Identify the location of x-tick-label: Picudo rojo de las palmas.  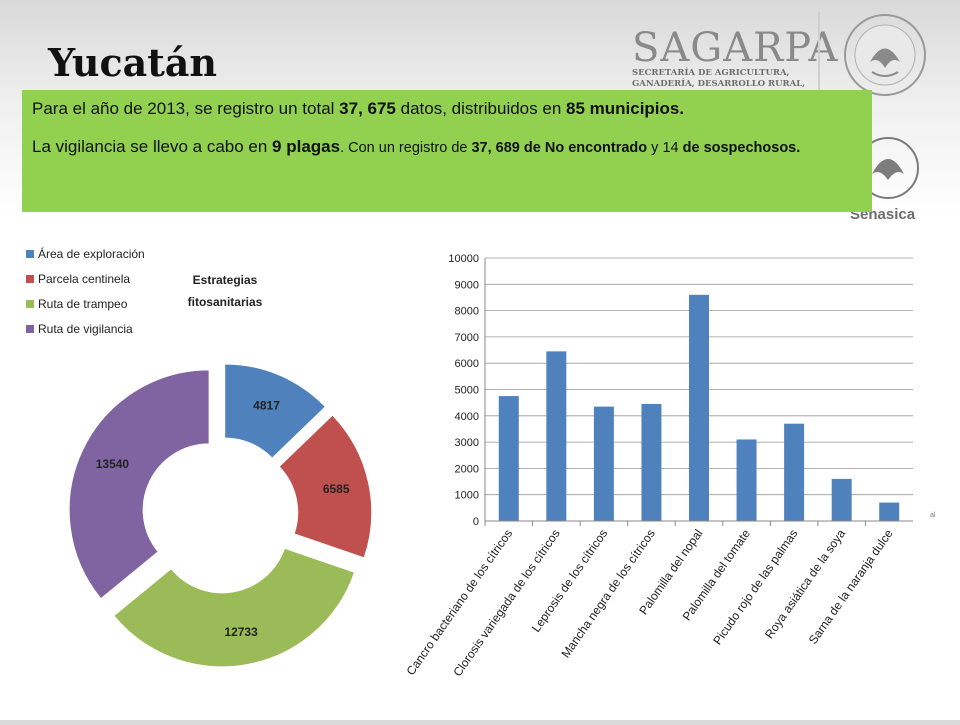
(755, 587).